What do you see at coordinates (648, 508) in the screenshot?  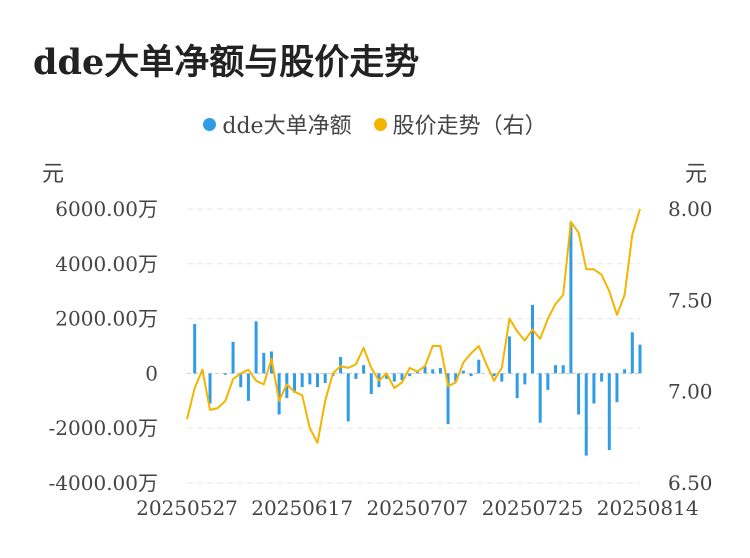 I see `x-tick-label: 20250814` at bounding box center [648, 508].